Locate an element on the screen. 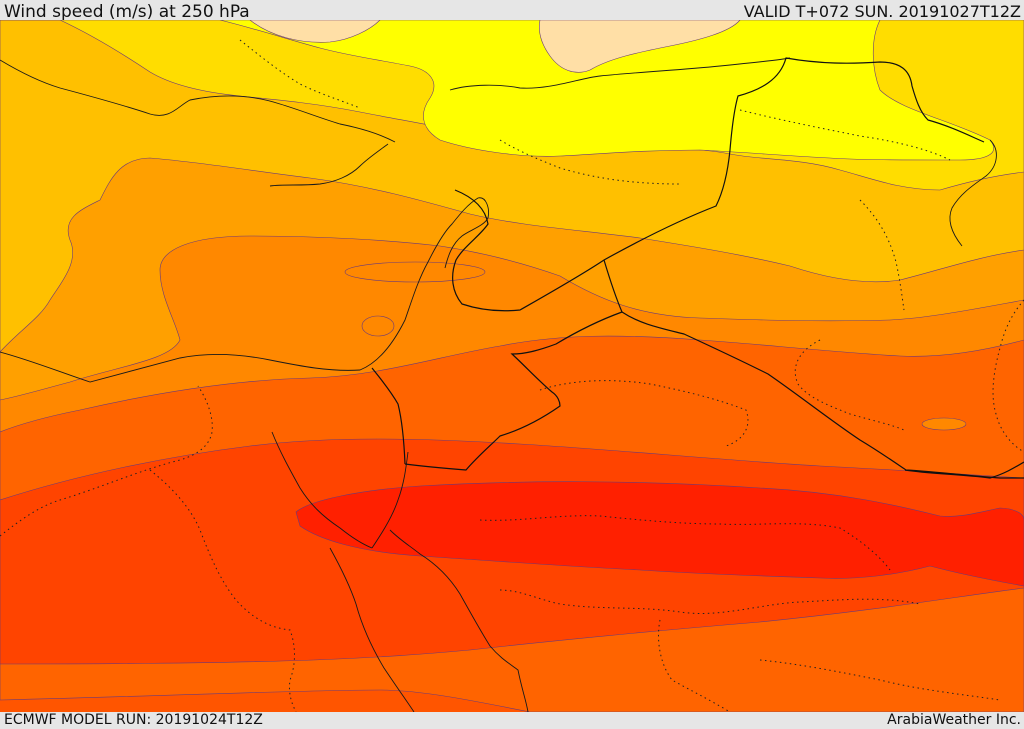 The image size is (1024, 729). map-title: Wind speed (m/s) at 250 hPa is located at coordinates (127, 12).